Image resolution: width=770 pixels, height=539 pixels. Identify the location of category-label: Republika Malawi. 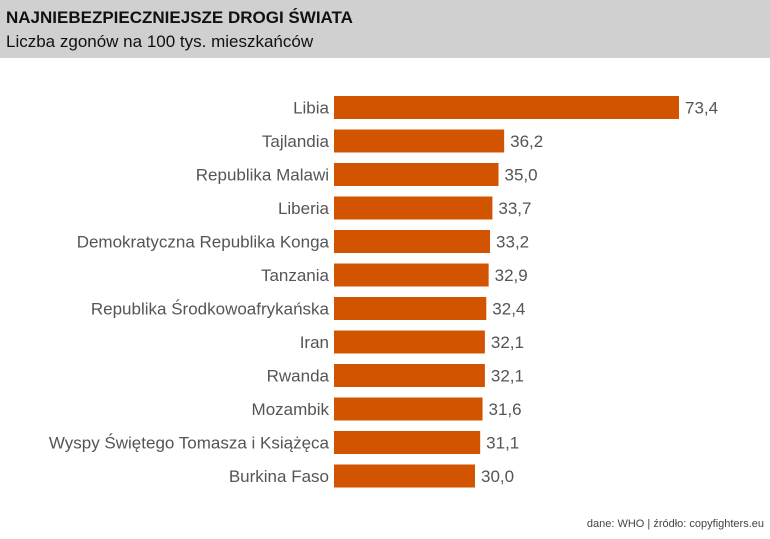
(262, 175).